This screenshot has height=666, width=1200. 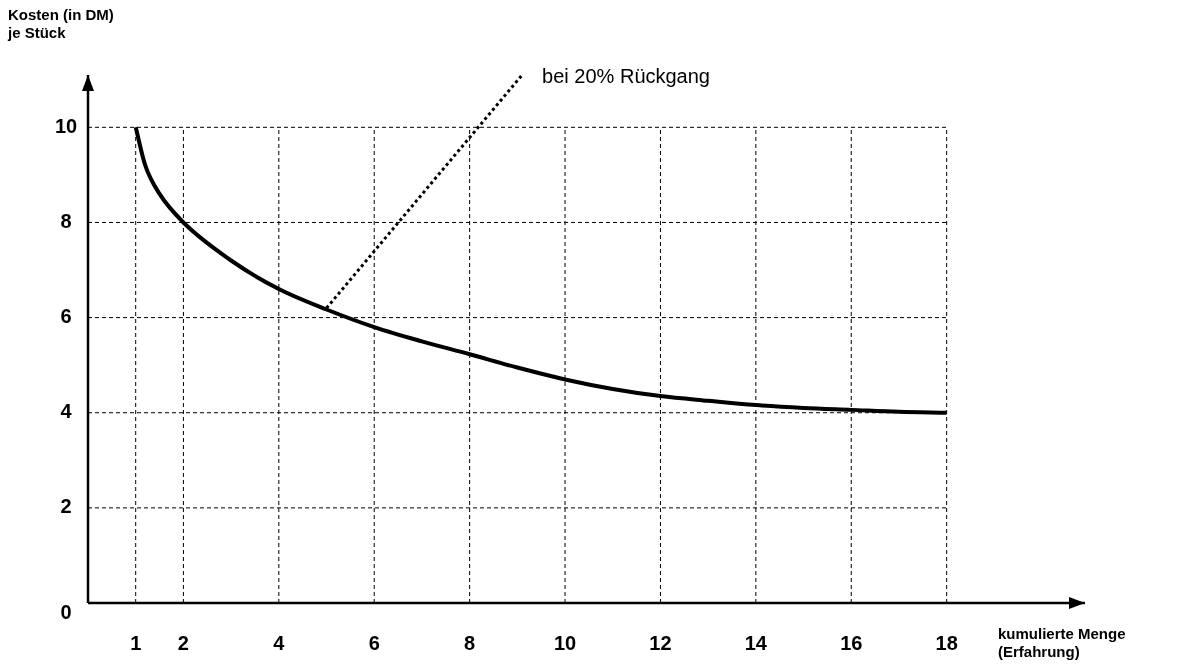 I want to click on x-tick-label: 12, so click(x=660, y=642).